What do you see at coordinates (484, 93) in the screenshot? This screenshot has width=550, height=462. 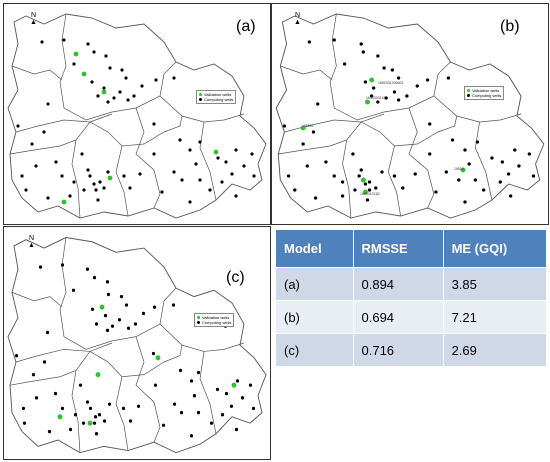 I see `map-legend-b: Validation wells Computing wells` at bounding box center [484, 93].